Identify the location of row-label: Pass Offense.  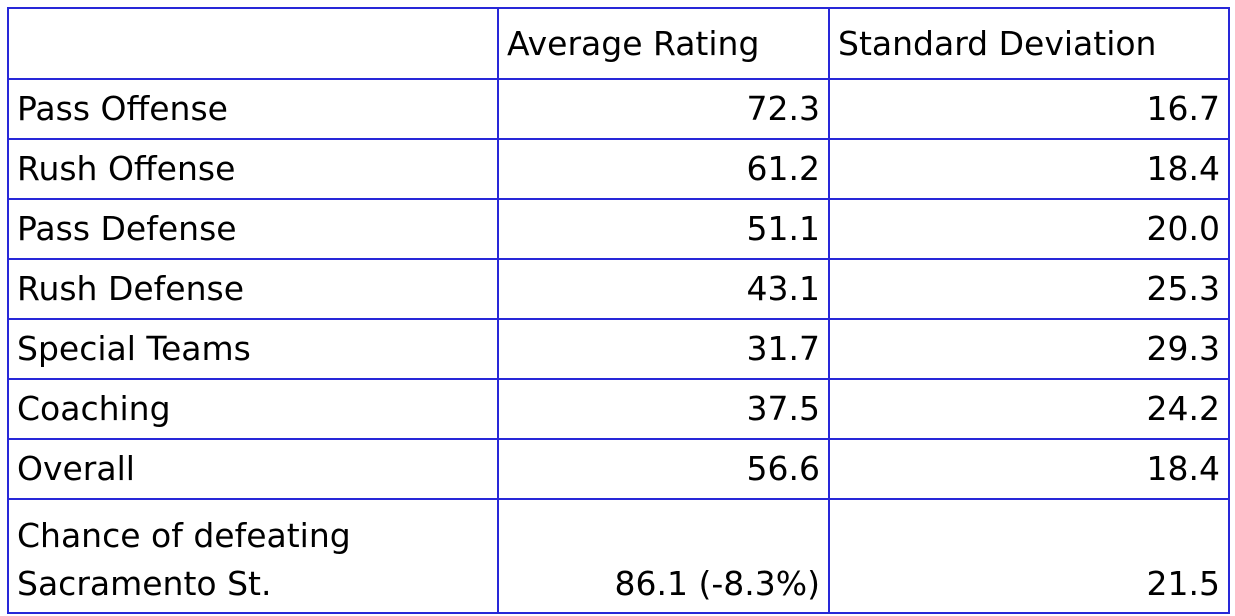
(253, 109).